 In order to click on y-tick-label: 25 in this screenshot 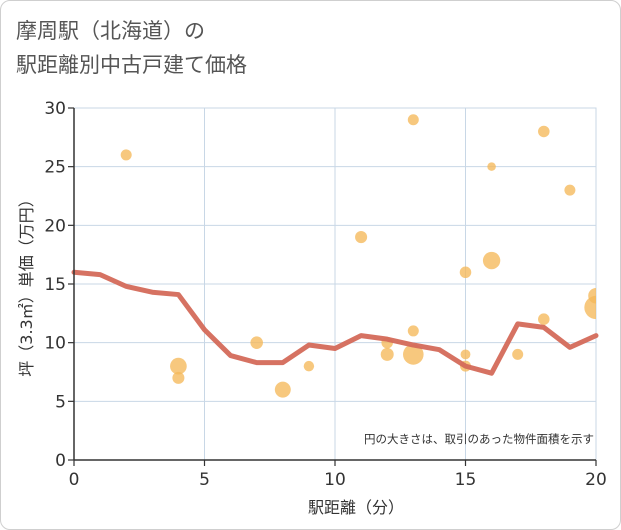, I will do `click(55, 168)`.